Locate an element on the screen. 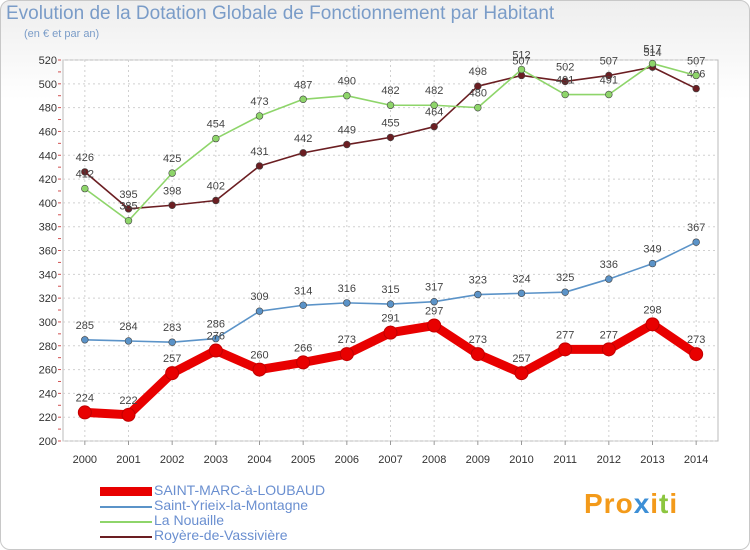 This screenshot has height=550, width=750. data-label-2: 490 is located at coordinates (347, 82).